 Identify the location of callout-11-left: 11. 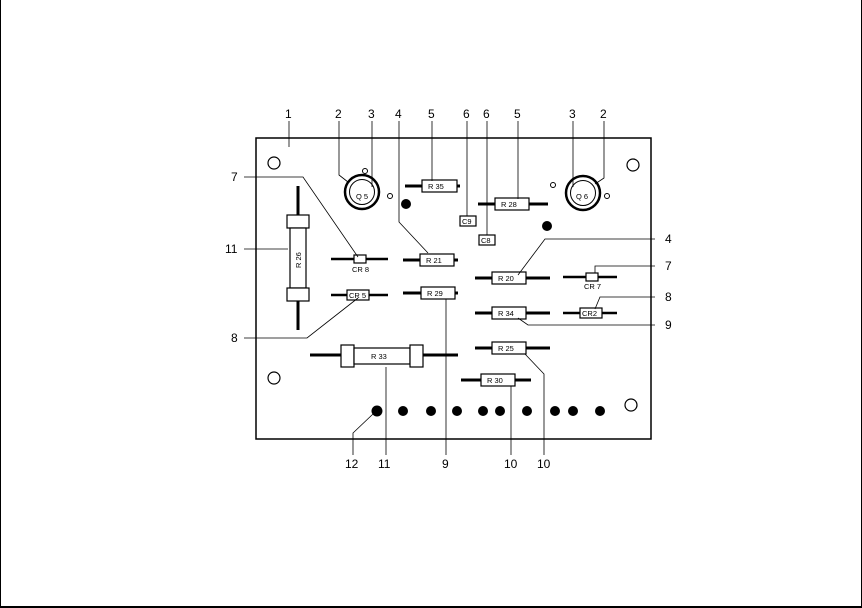
(231, 249).